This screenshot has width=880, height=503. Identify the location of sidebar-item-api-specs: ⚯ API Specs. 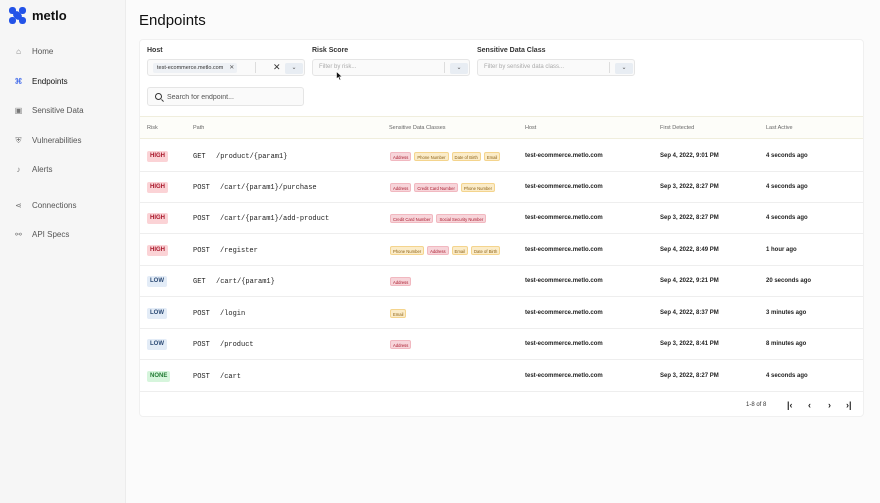
(41, 234).